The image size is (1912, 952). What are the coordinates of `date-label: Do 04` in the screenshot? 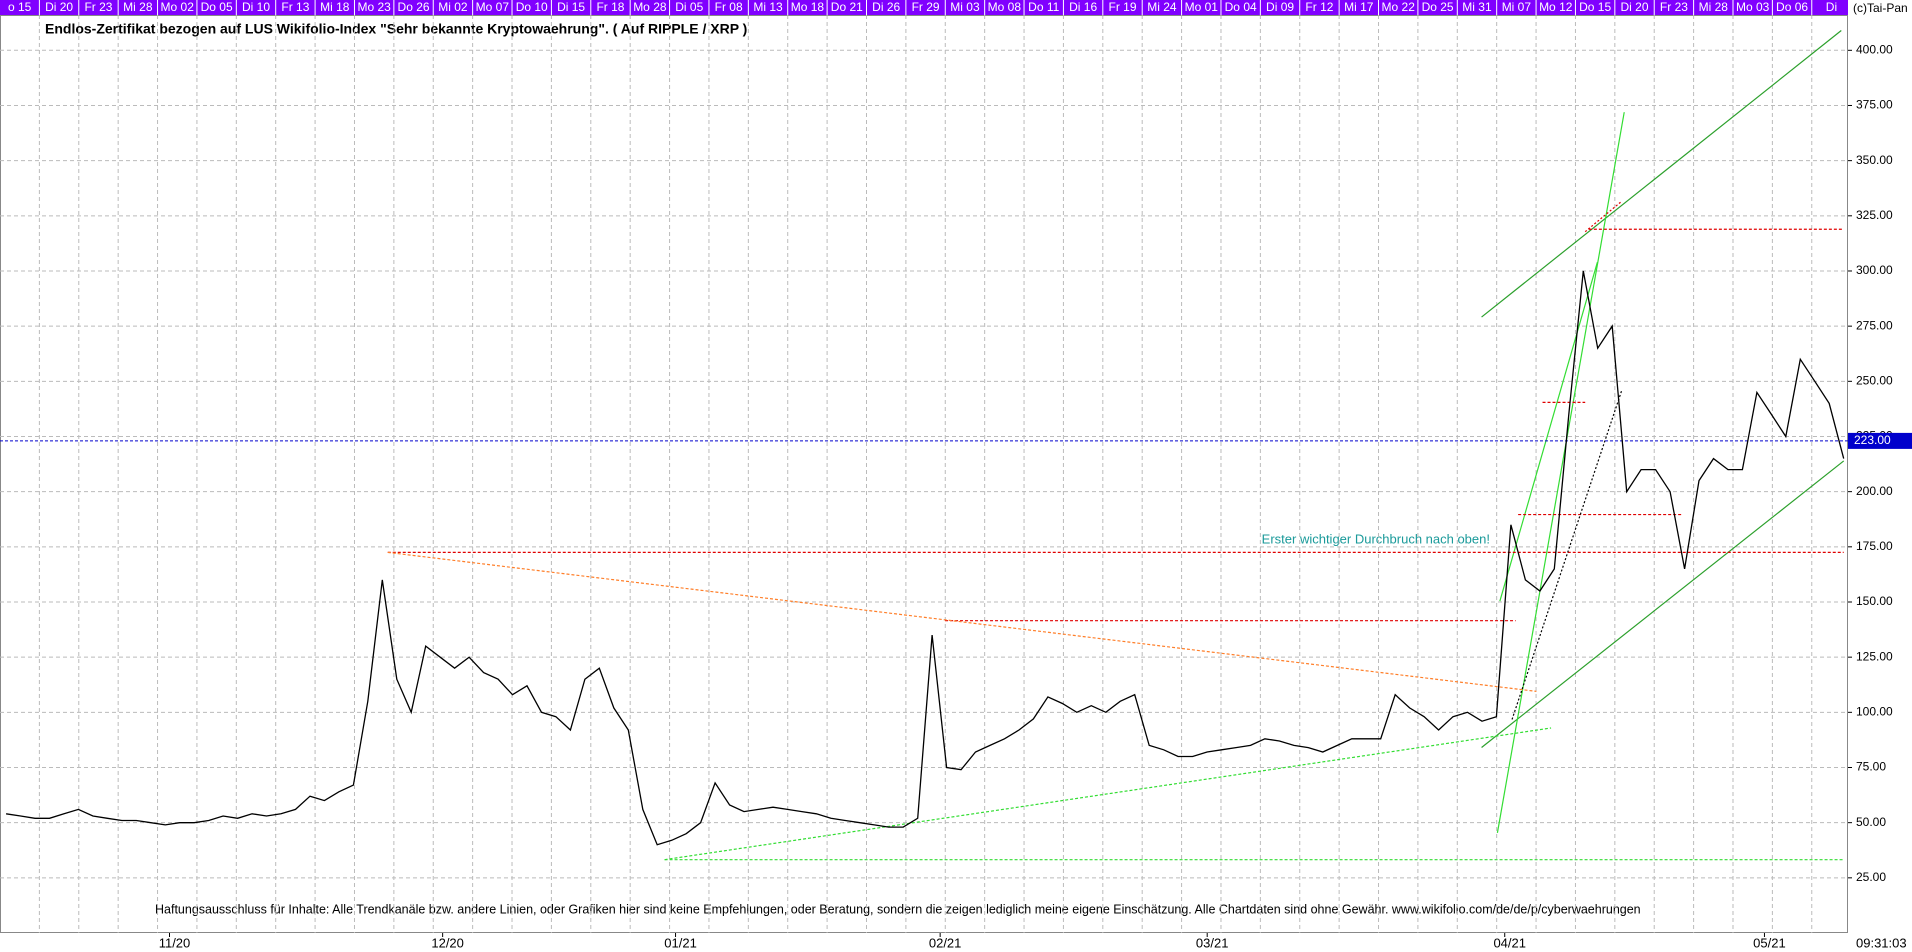 It's located at (1241, 7).